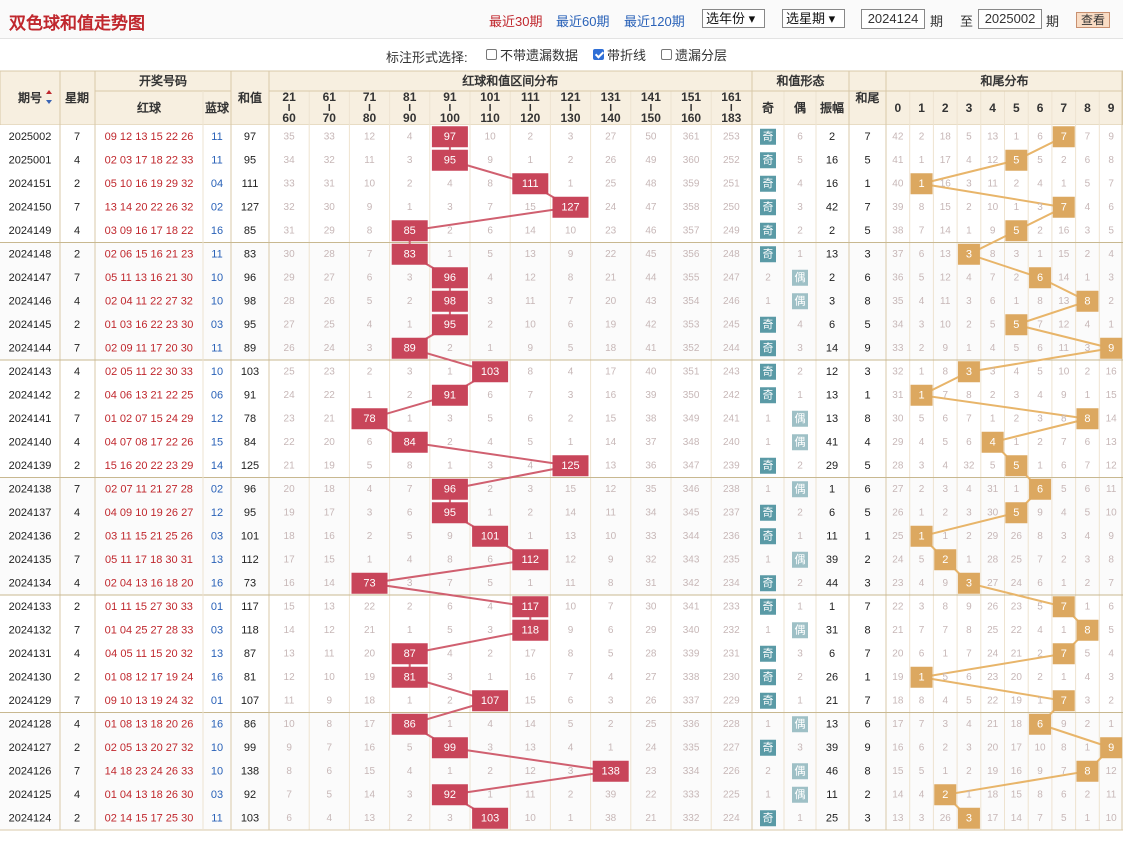  I want to click on tail-cell: 1, so click(867, 395).